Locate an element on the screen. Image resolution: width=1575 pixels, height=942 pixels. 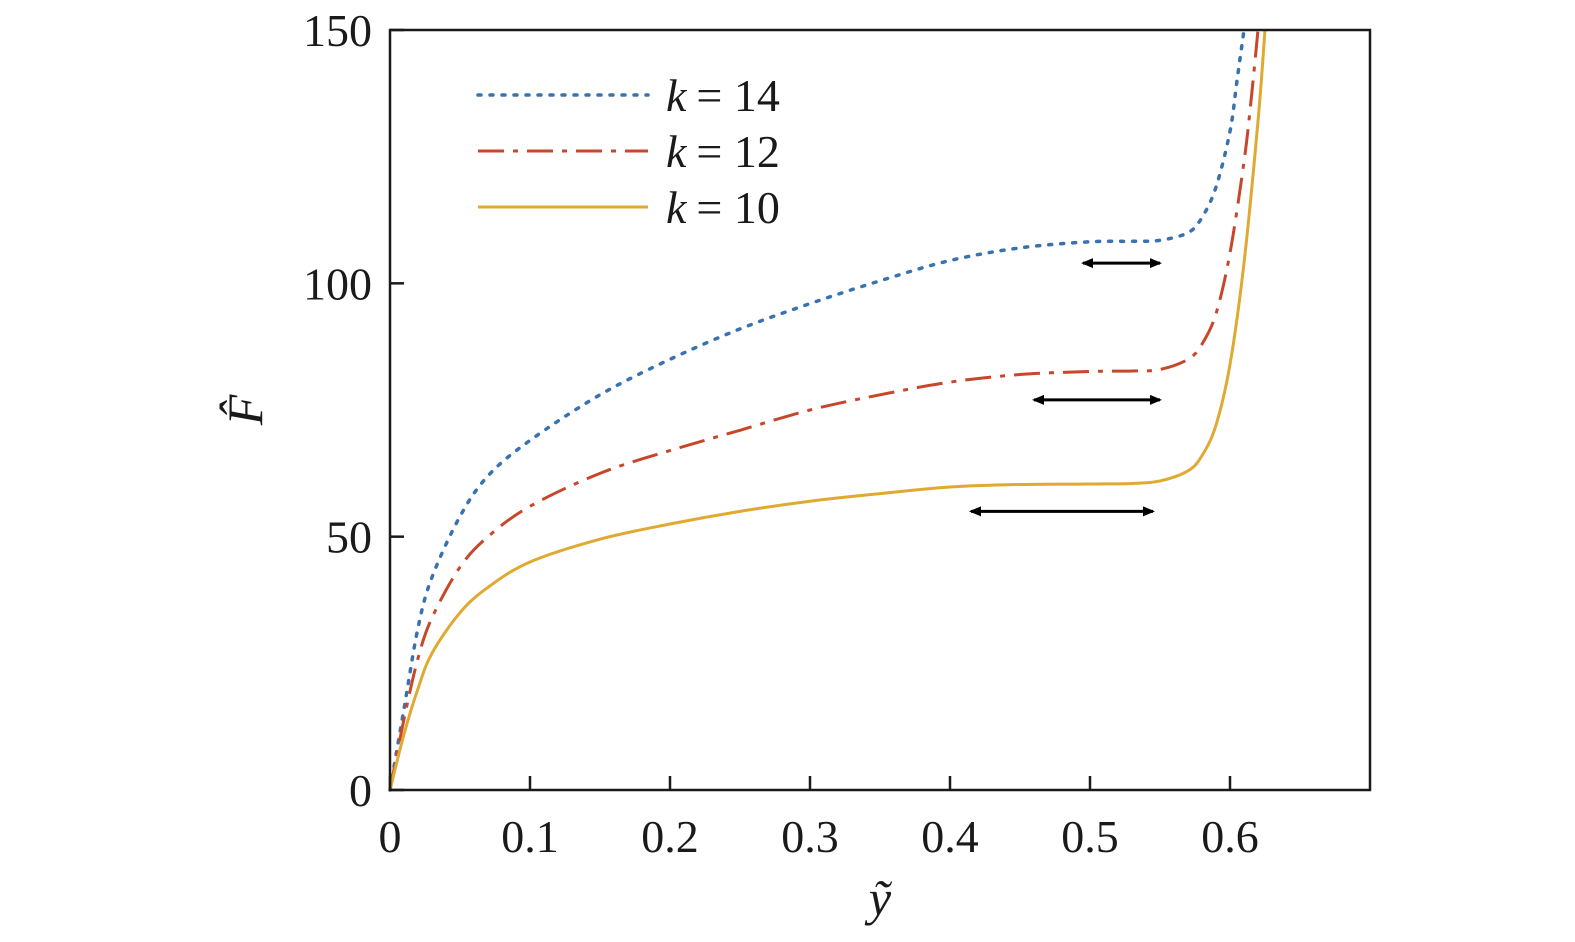
x-tick-labels: 0 0.1 0.2 0.3 0.4 0.5 0.6 is located at coordinates (819, 836).